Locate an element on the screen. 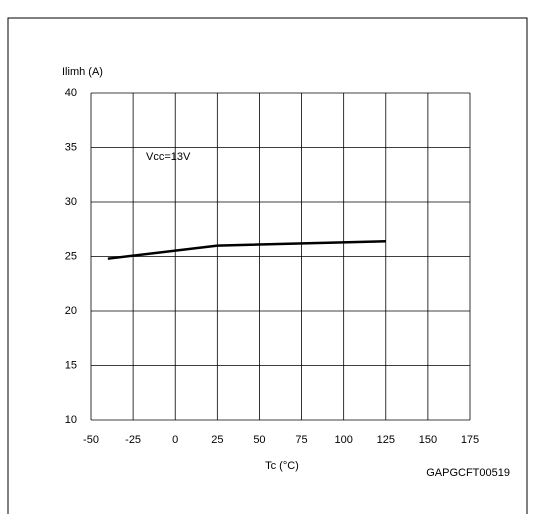 The height and width of the screenshot is (519, 536). y-tick-label: 30 is located at coordinates (71, 202).